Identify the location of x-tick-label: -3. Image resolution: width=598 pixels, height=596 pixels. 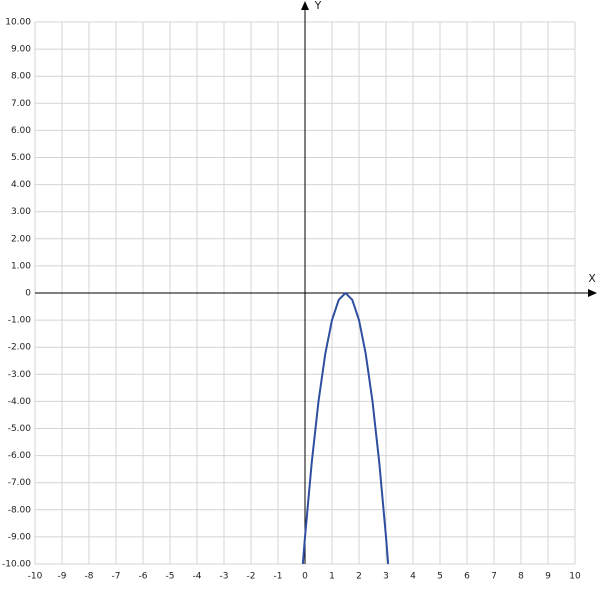
(224, 577).